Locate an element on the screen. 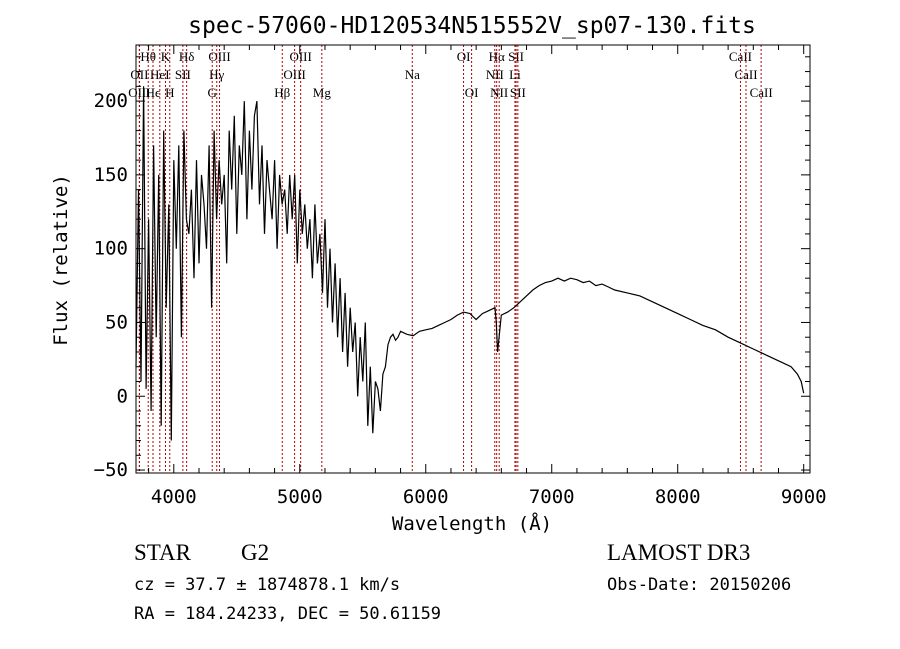  ra-dec: RA = 184.24233, DEC = 50.61159 is located at coordinates (287, 614).